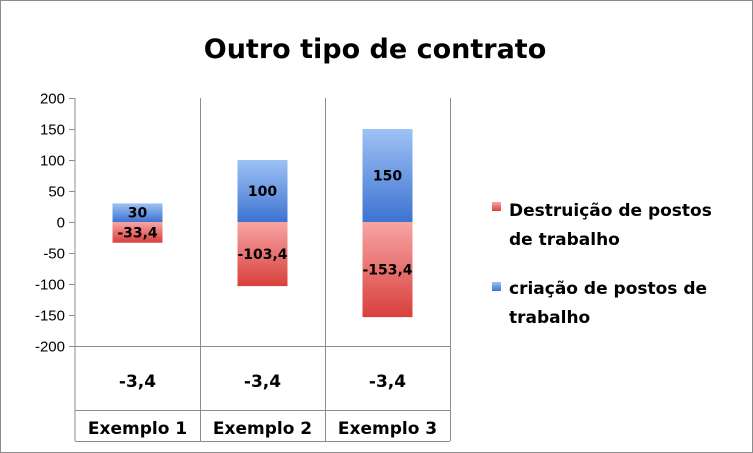  What do you see at coordinates (611, 303) in the screenshot?
I see `legend-label-criacao: criação de postos de trabalho` at bounding box center [611, 303].